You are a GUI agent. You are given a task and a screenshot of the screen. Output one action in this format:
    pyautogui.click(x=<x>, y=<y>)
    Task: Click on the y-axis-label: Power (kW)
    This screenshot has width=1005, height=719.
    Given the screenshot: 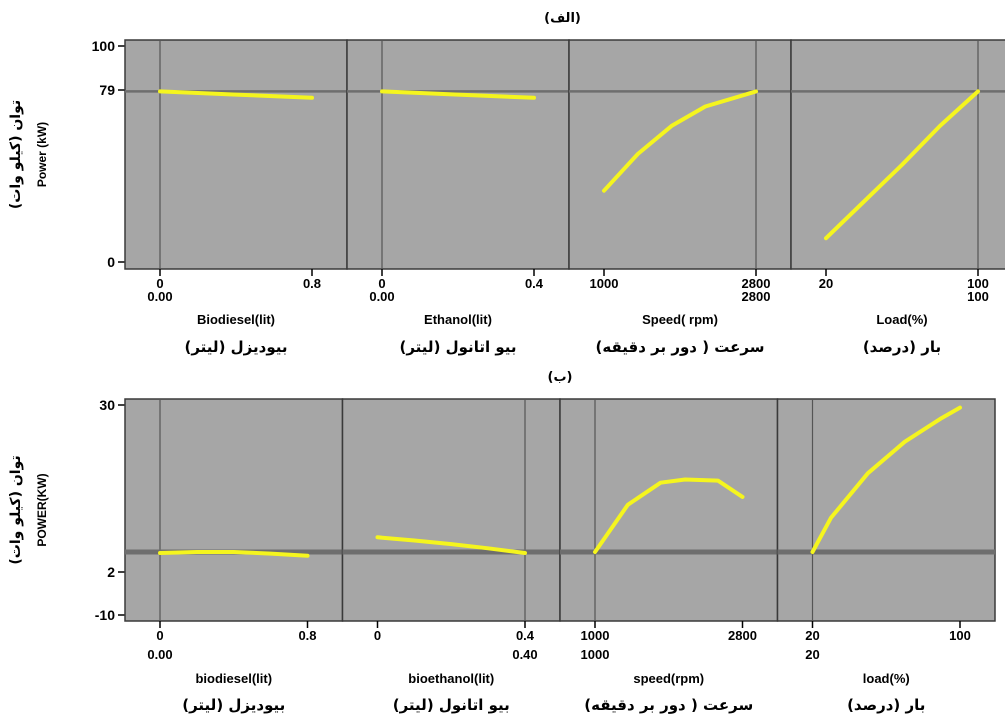 What is the action you would take?
    pyautogui.click(x=42, y=154)
    